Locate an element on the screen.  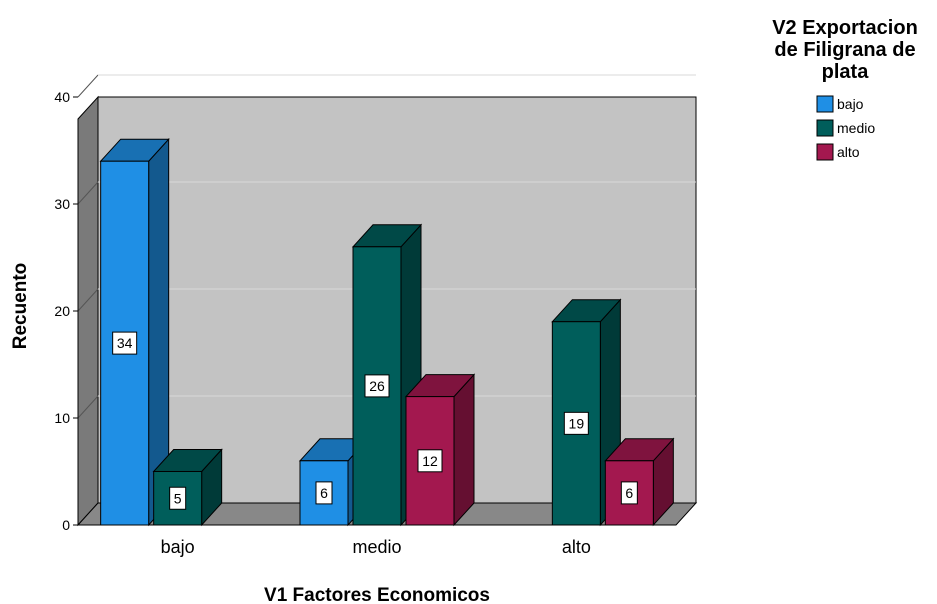
data-label-alto-alto: 6 is located at coordinates (629, 493).